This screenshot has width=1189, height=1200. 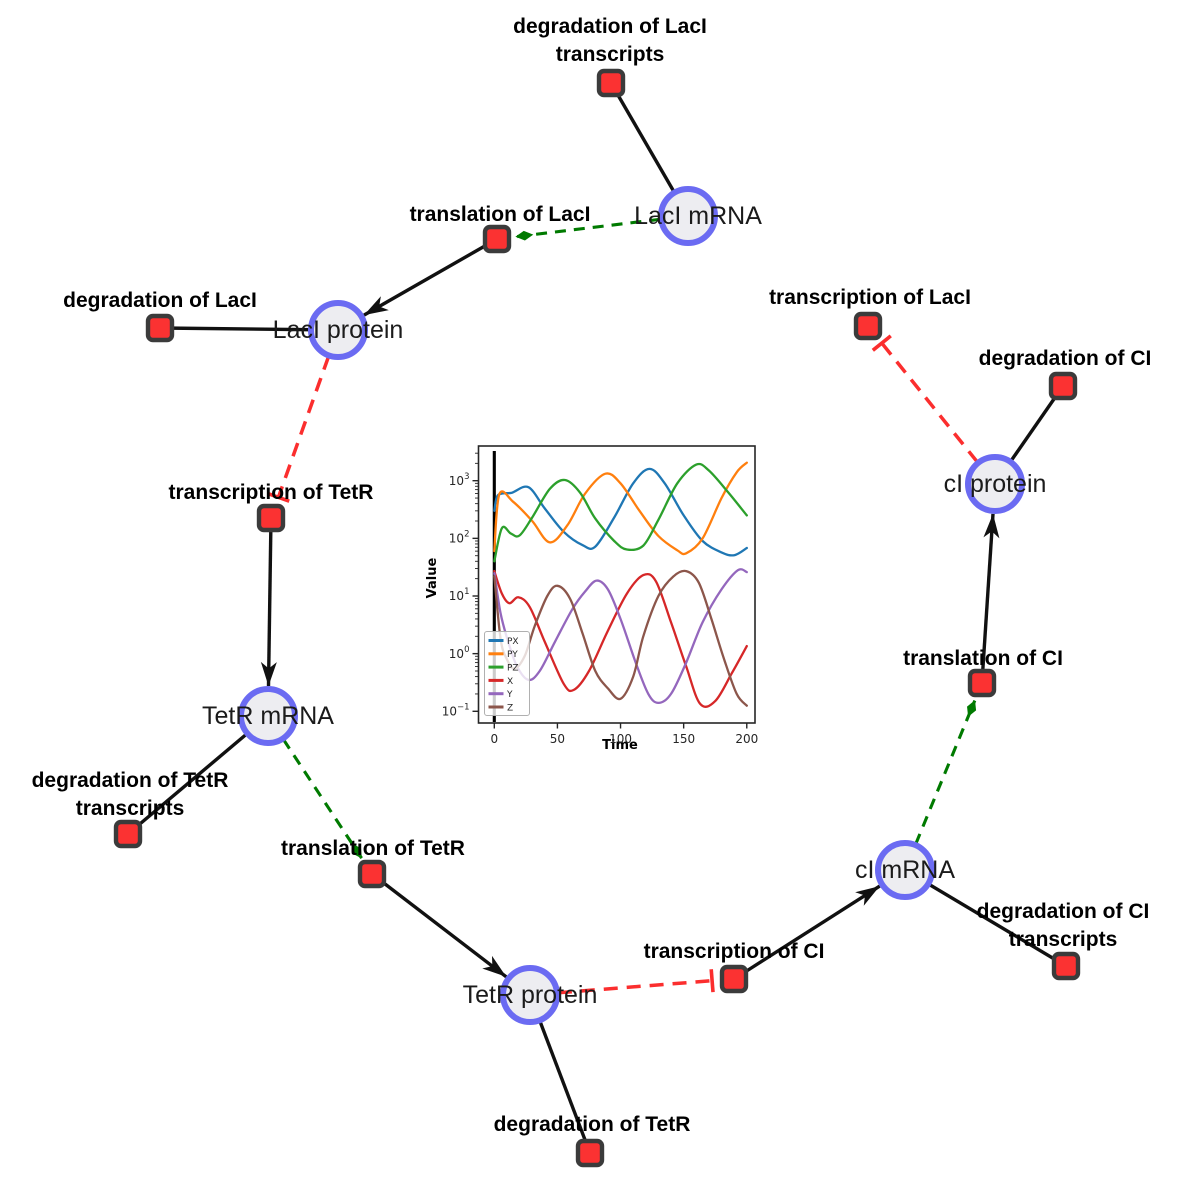 What do you see at coordinates (372, 874) in the screenshot?
I see `reaction-node-transl-tetr` at bounding box center [372, 874].